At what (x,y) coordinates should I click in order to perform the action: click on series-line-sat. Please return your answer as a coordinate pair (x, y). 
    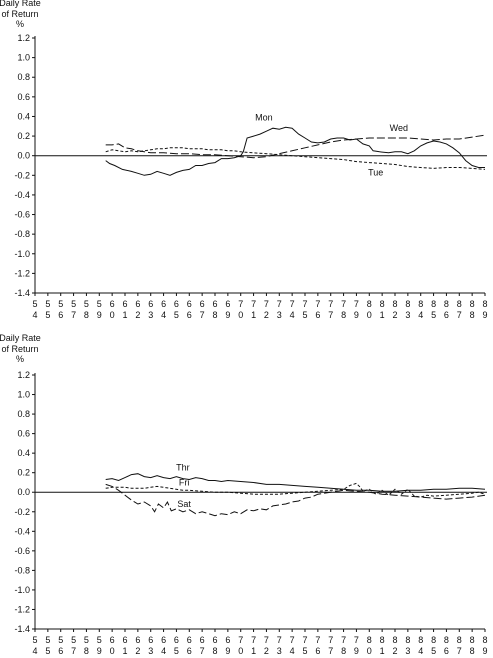
    Looking at the image, I should click on (295, 500).